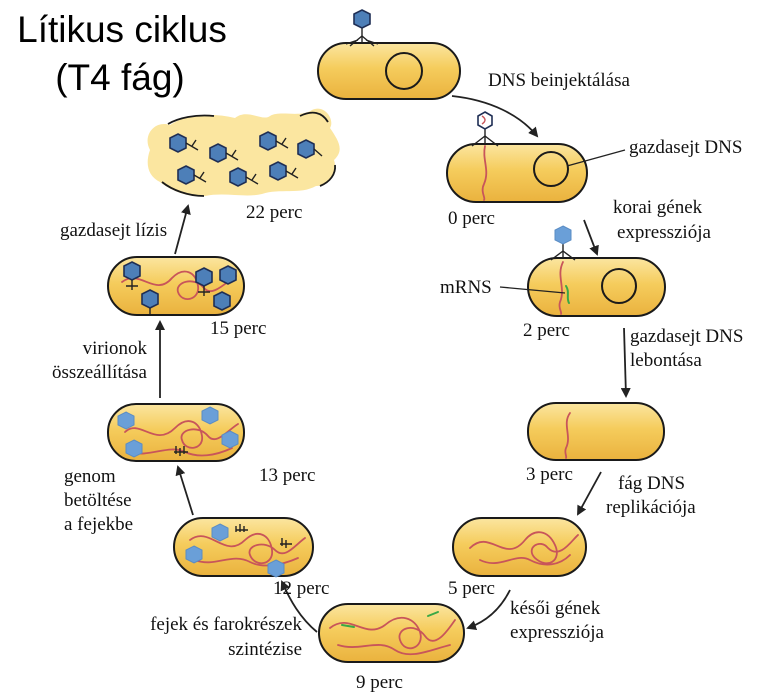 This screenshot has height=696, width=778. Describe the element at coordinates (524, 548) in the screenshot. I see `replicated-dna` at that location.